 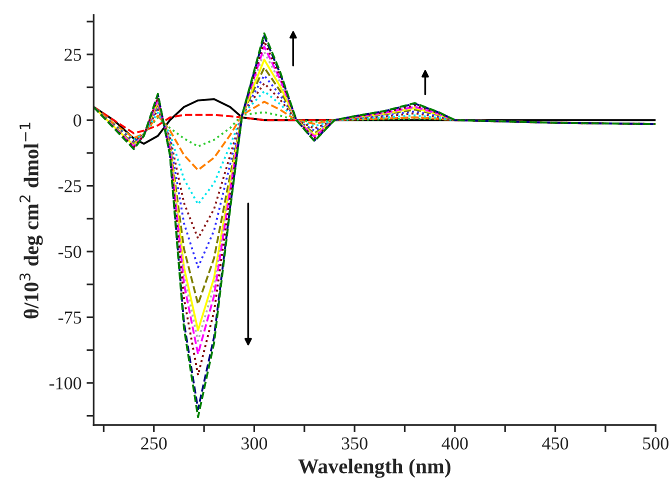 I want to click on x-tick-label: 350, so click(x=355, y=443).